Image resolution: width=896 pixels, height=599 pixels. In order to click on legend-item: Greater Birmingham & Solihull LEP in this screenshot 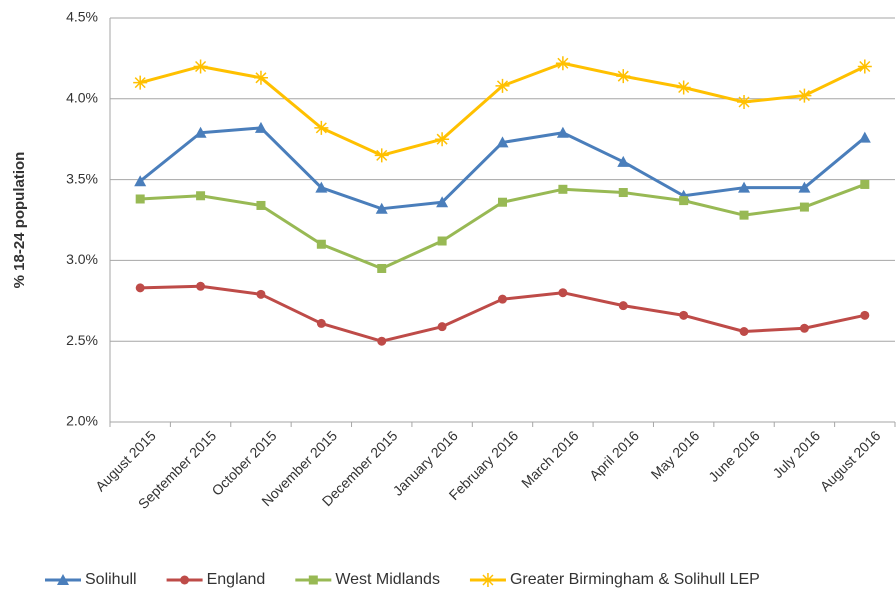, I will do `click(614, 579)`.